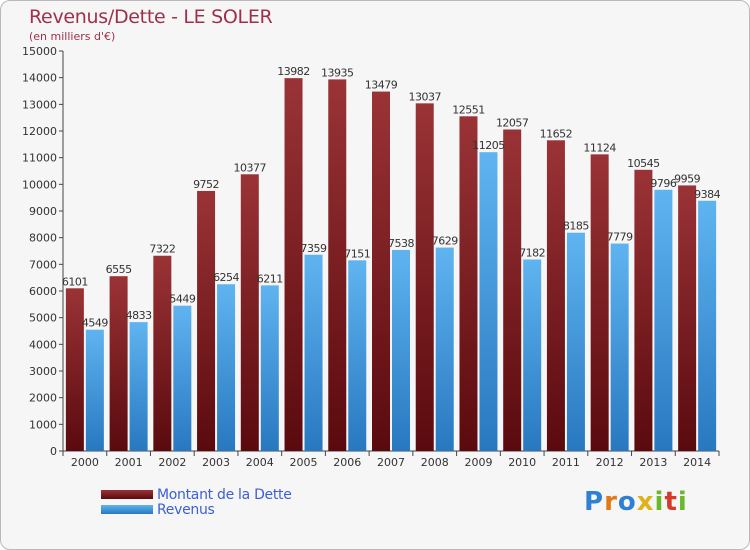  I want to click on legend-item-dette: Montant de la Dette, so click(196, 494).